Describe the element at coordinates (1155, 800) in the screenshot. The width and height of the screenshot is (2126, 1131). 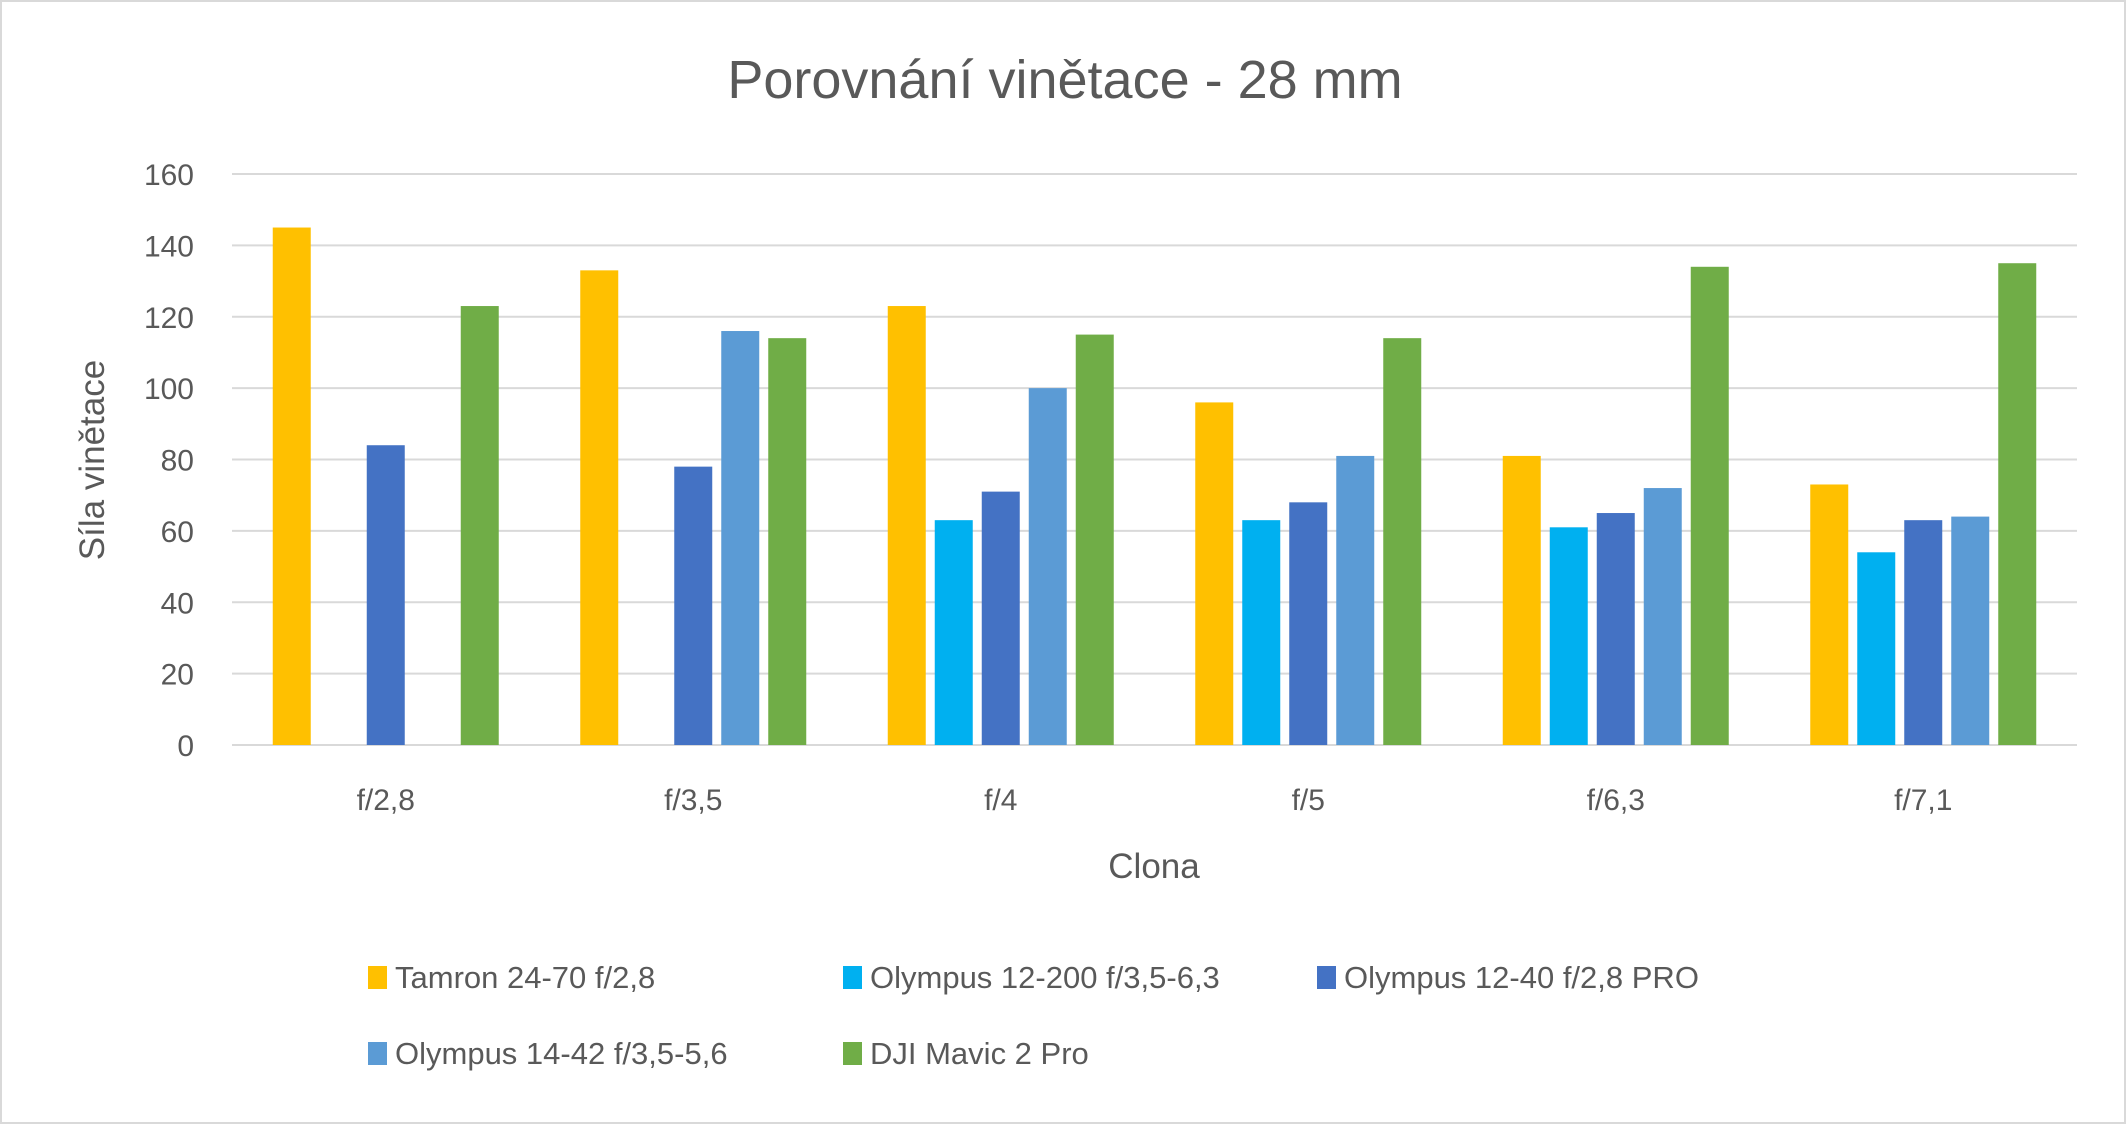
I see `x-axis-ticks: f/2,8 f/3,5 f/4 f/5 f/6,3 f/7,1` at that location.